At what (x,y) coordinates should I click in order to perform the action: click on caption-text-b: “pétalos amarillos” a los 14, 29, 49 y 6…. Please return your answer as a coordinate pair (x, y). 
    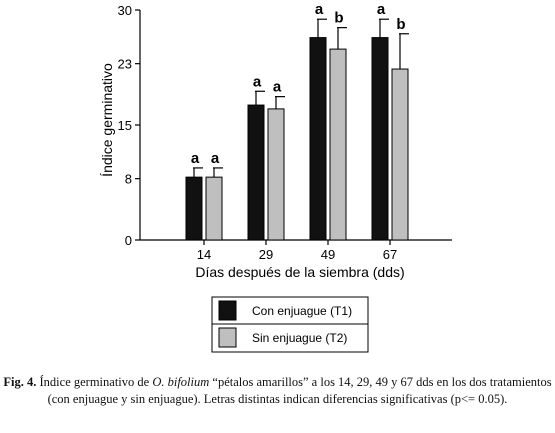
    Looking at the image, I should click on (299, 390).